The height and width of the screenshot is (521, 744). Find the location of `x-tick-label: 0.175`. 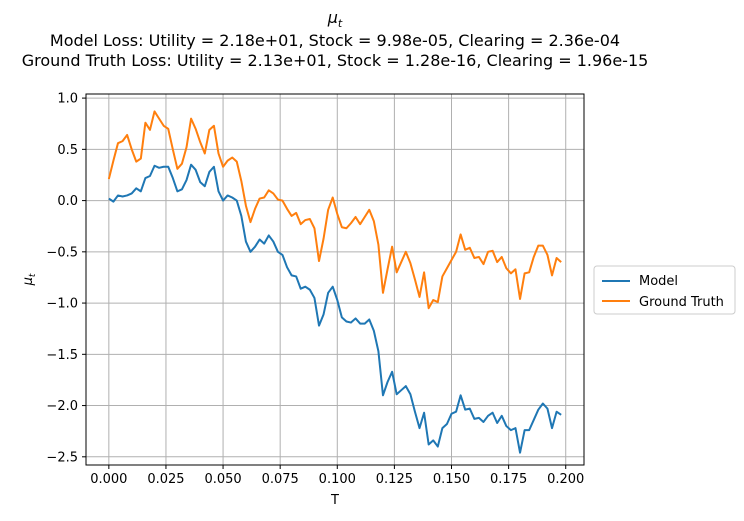

x-tick-label: 0.175 is located at coordinates (508, 479).